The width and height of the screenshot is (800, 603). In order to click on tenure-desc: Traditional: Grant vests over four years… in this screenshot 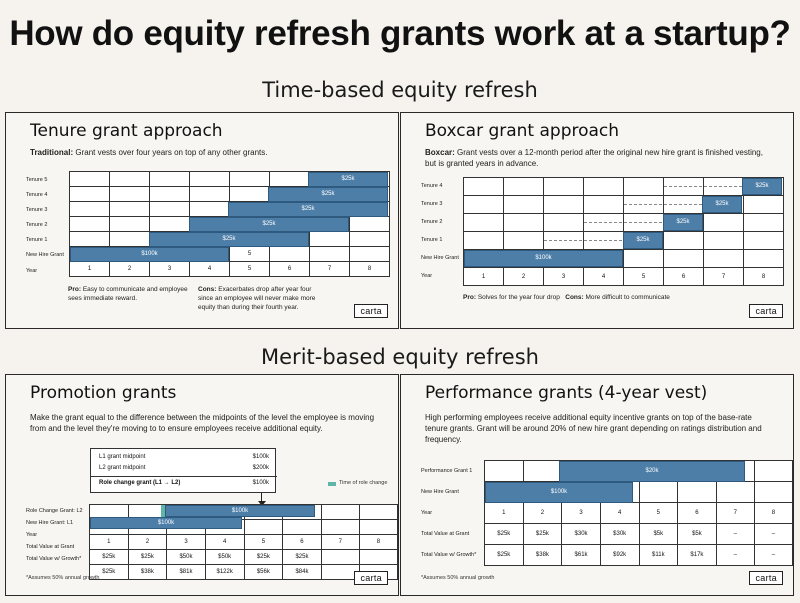, I will do `click(149, 152)`.